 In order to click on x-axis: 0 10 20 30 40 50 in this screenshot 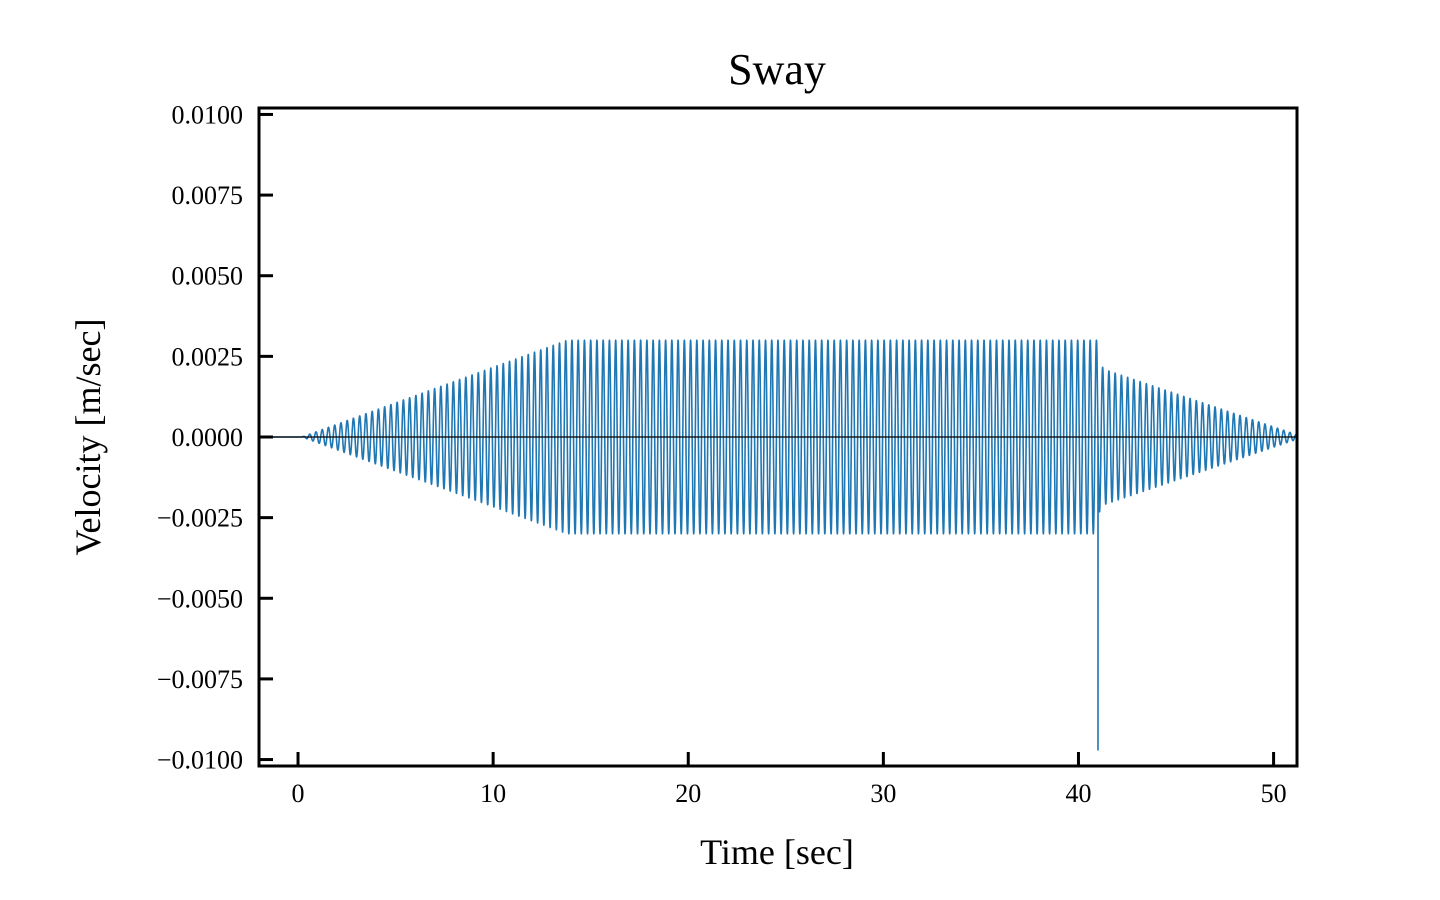, I will do `click(789, 780)`.